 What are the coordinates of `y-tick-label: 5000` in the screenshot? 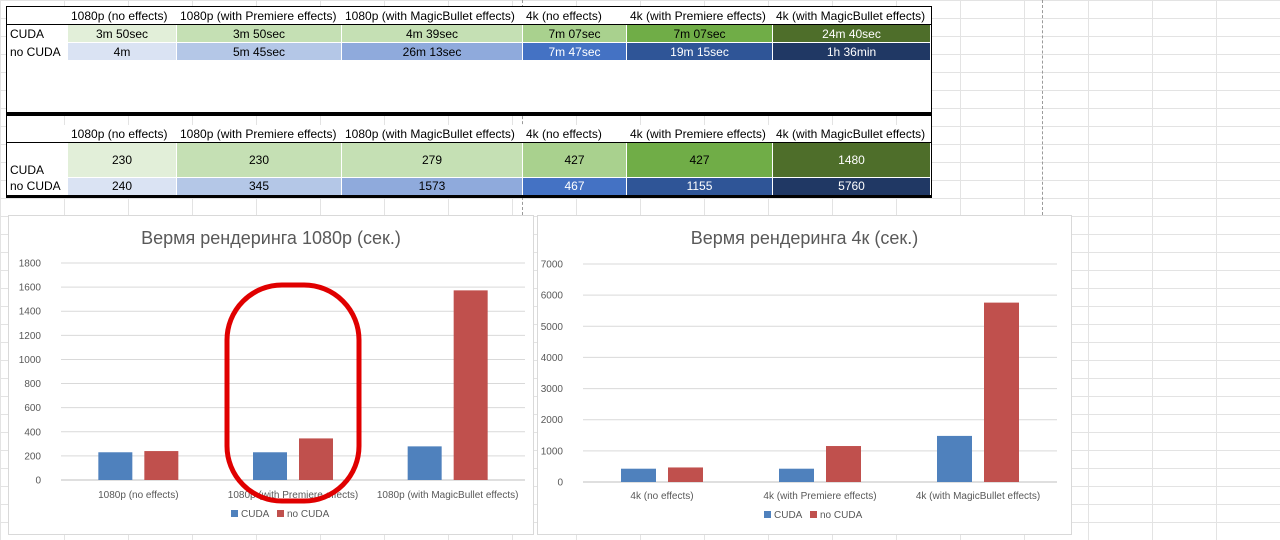 It's located at (552, 327).